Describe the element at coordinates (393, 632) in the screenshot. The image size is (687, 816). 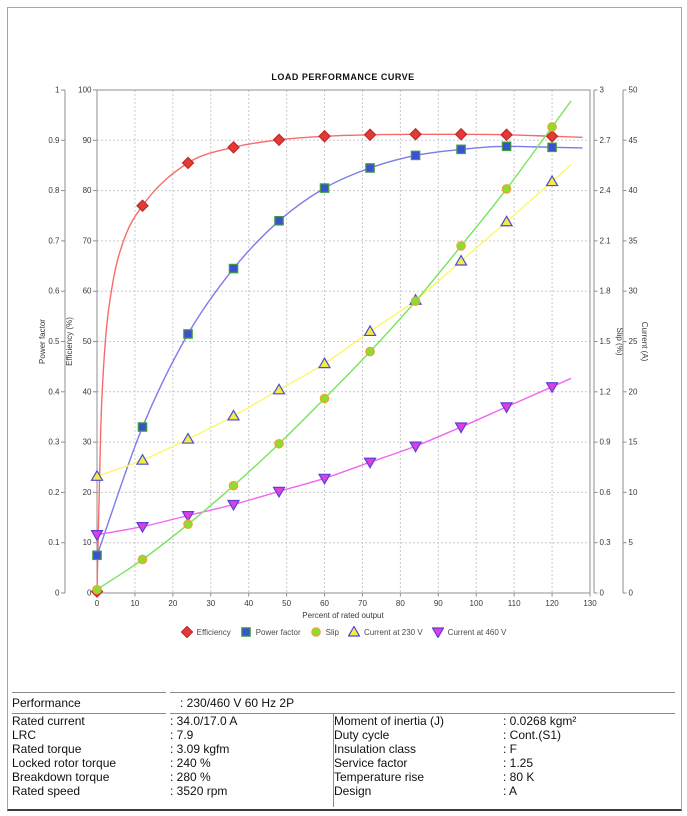
I see `legend-label: Current at 230 V` at that location.